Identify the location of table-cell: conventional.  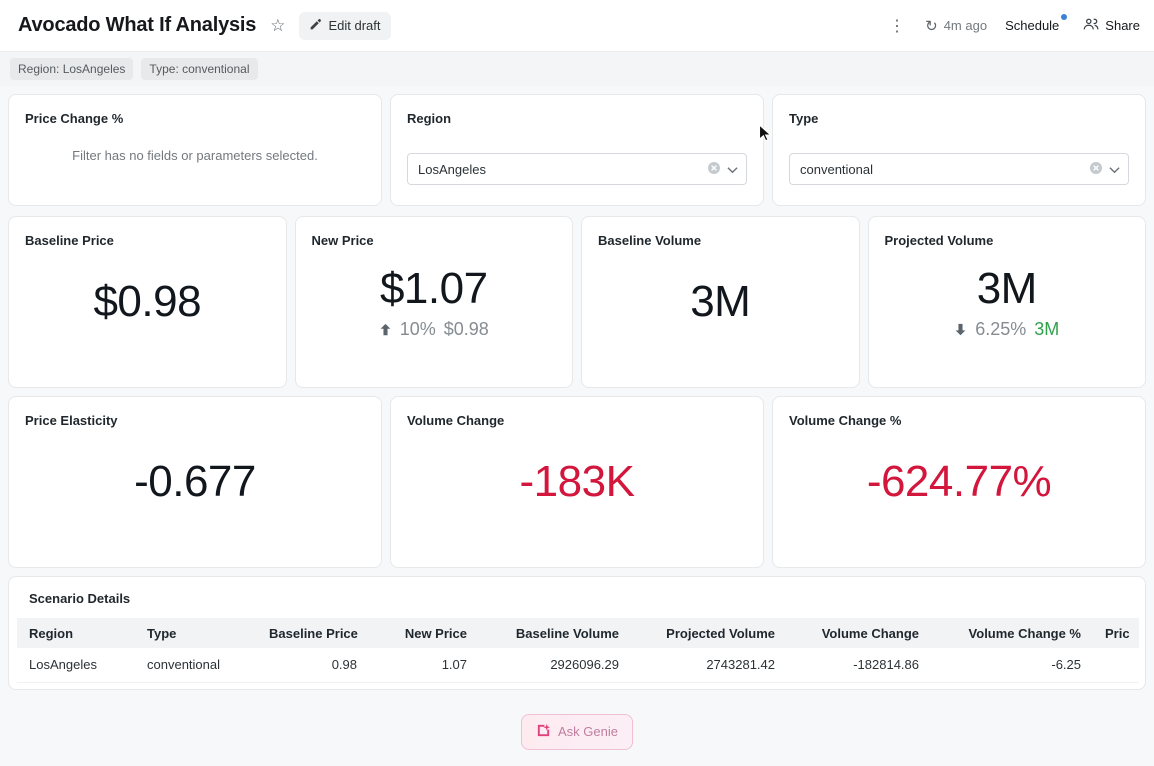
(196, 665).